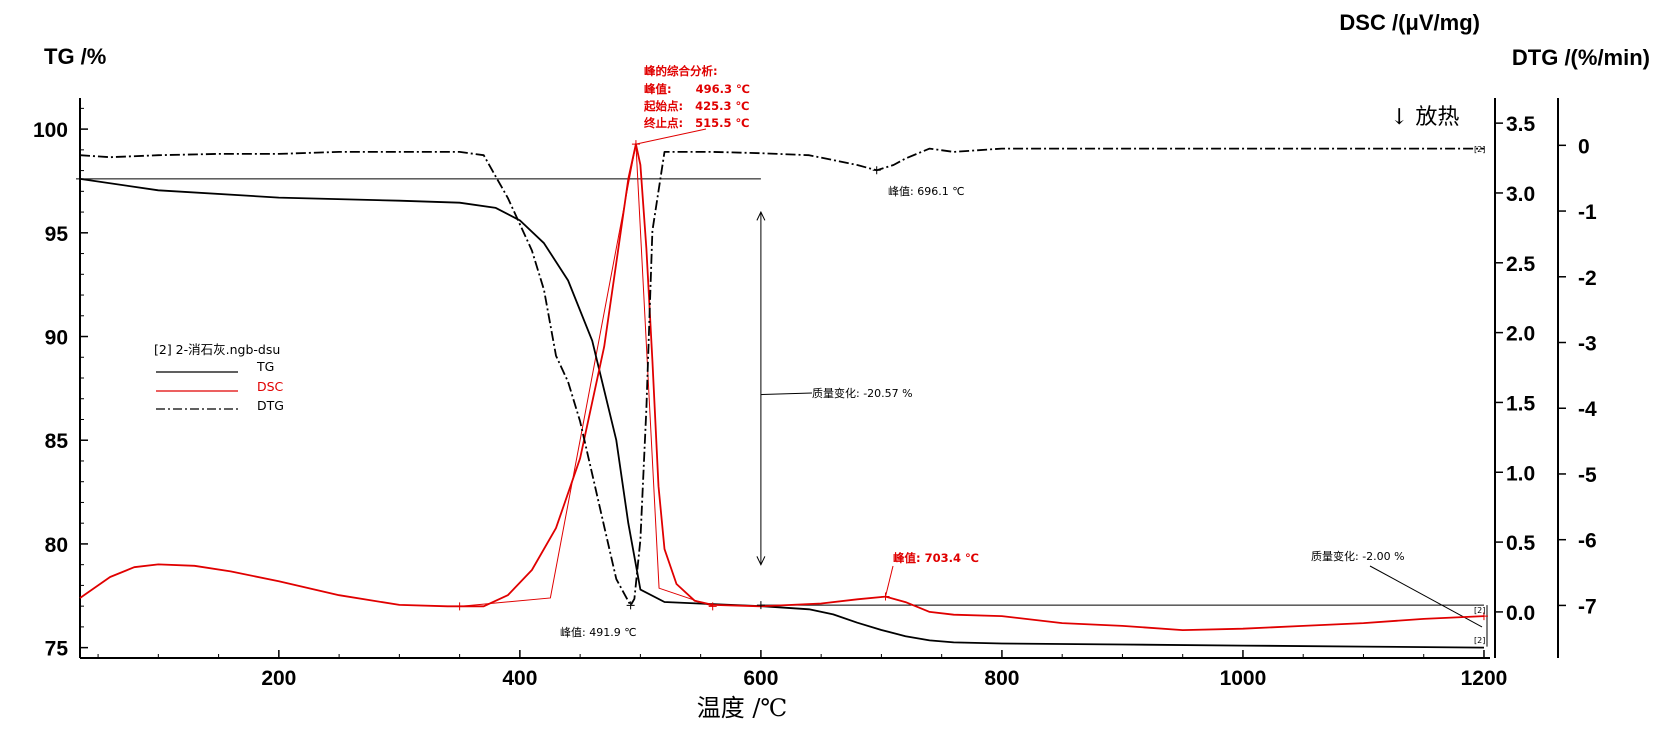 This screenshot has height=742, width=1662. I want to click on dtg-tick-label: -5, so click(1587, 475).